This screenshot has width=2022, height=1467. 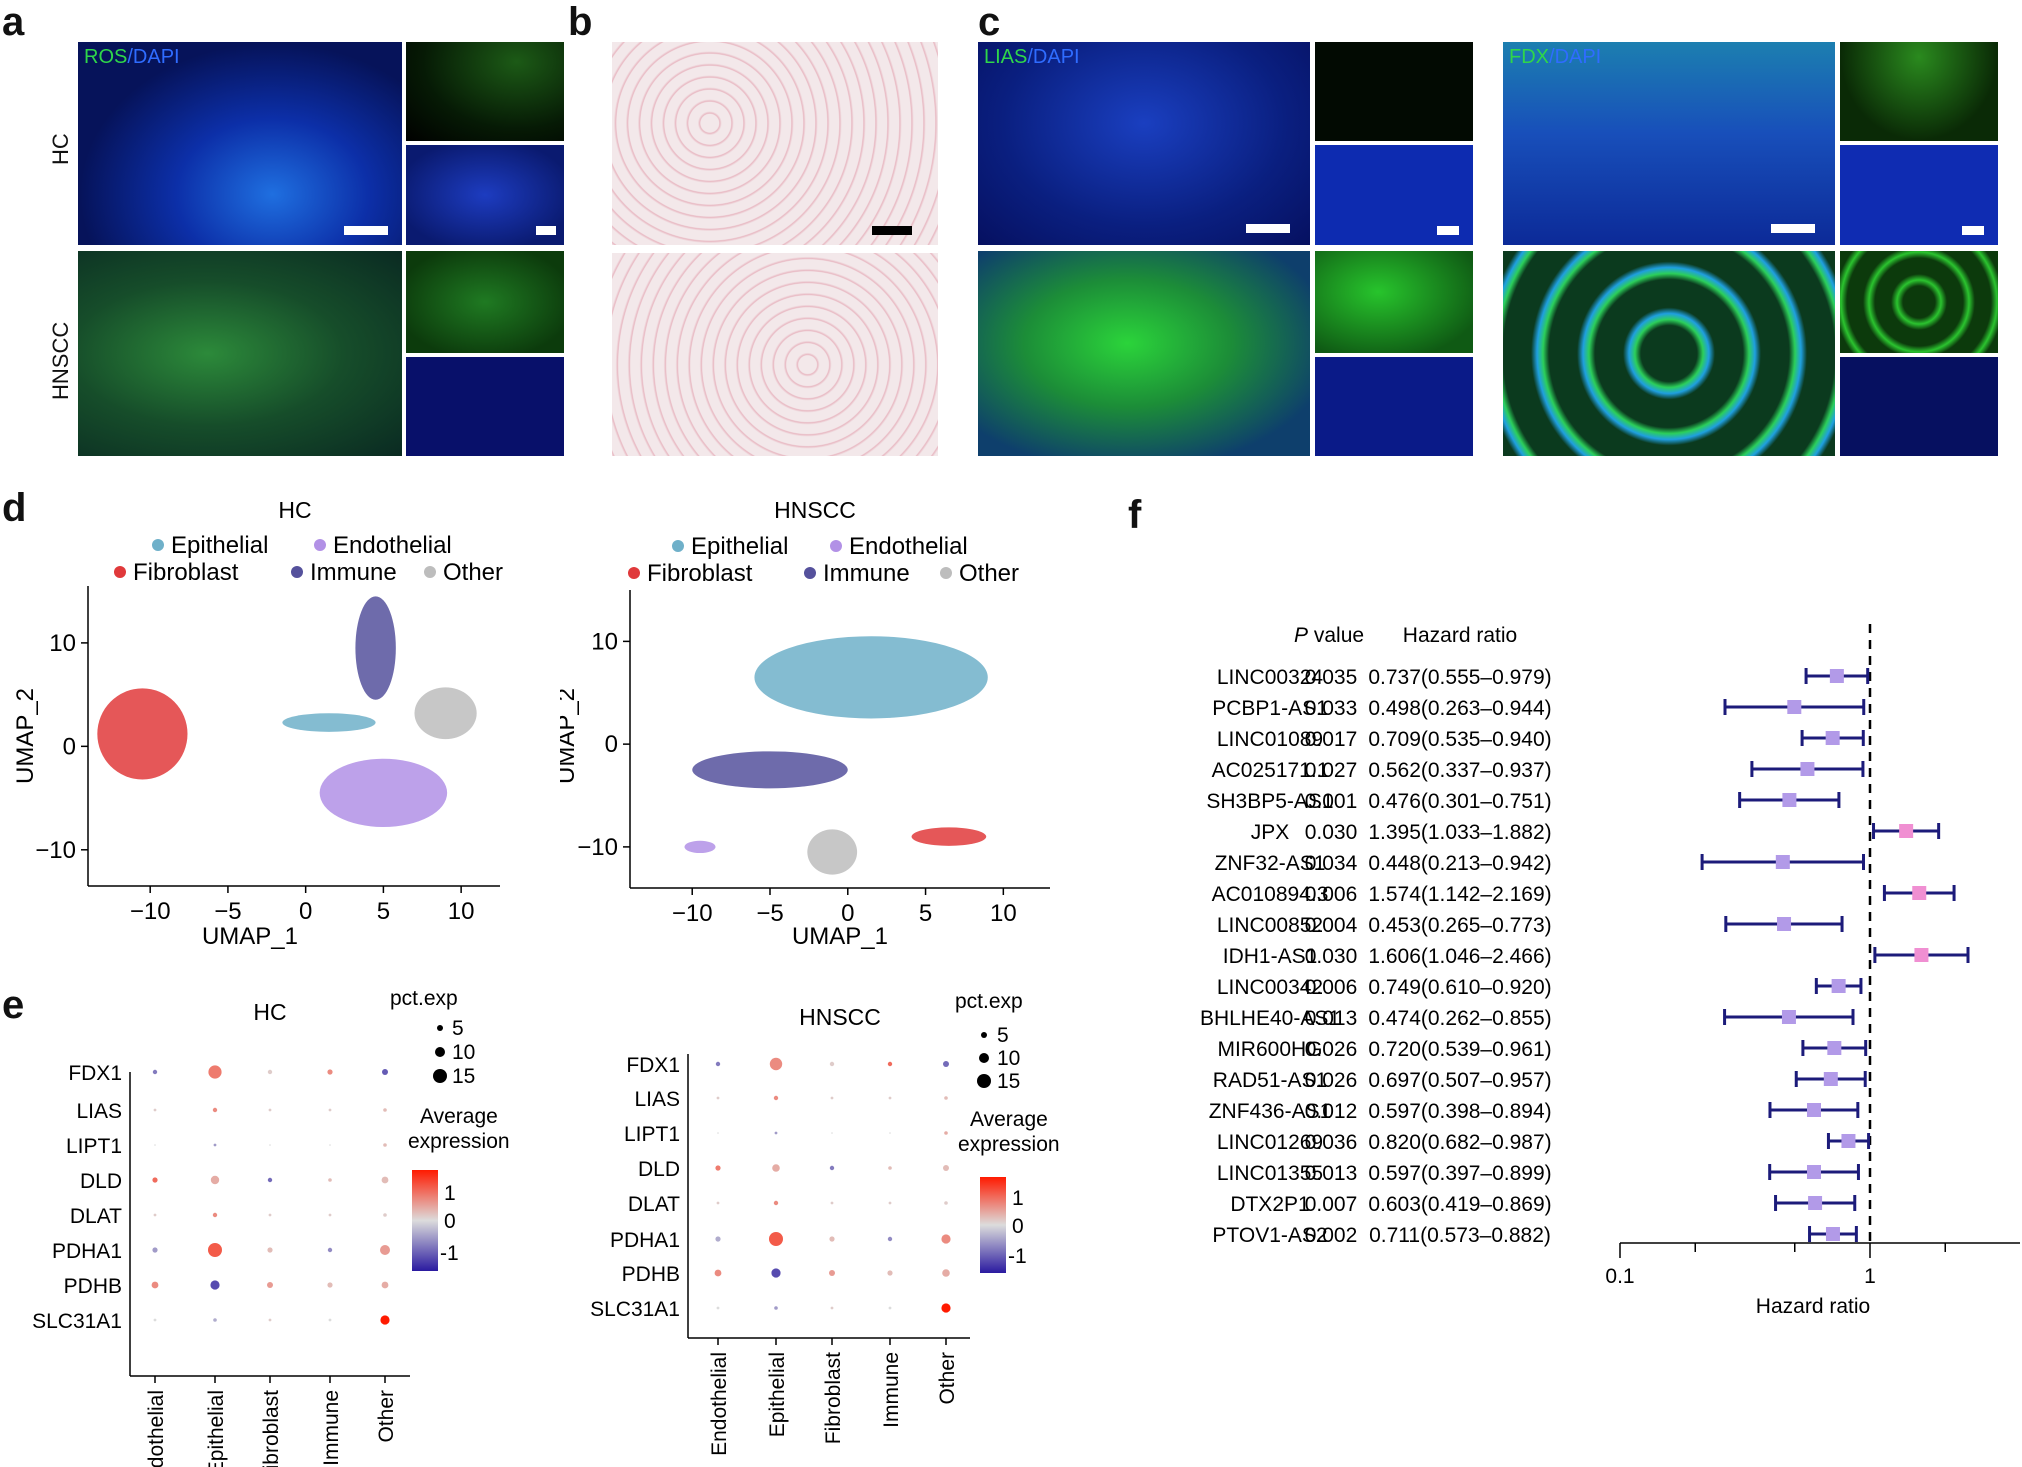 What do you see at coordinates (270, 1180) in the screenshot?
I see `dot-DLD-Fibroblast` at bounding box center [270, 1180].